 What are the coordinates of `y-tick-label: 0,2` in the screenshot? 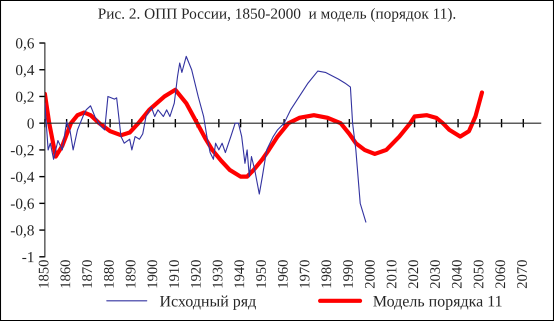 It's located at (25, 98).